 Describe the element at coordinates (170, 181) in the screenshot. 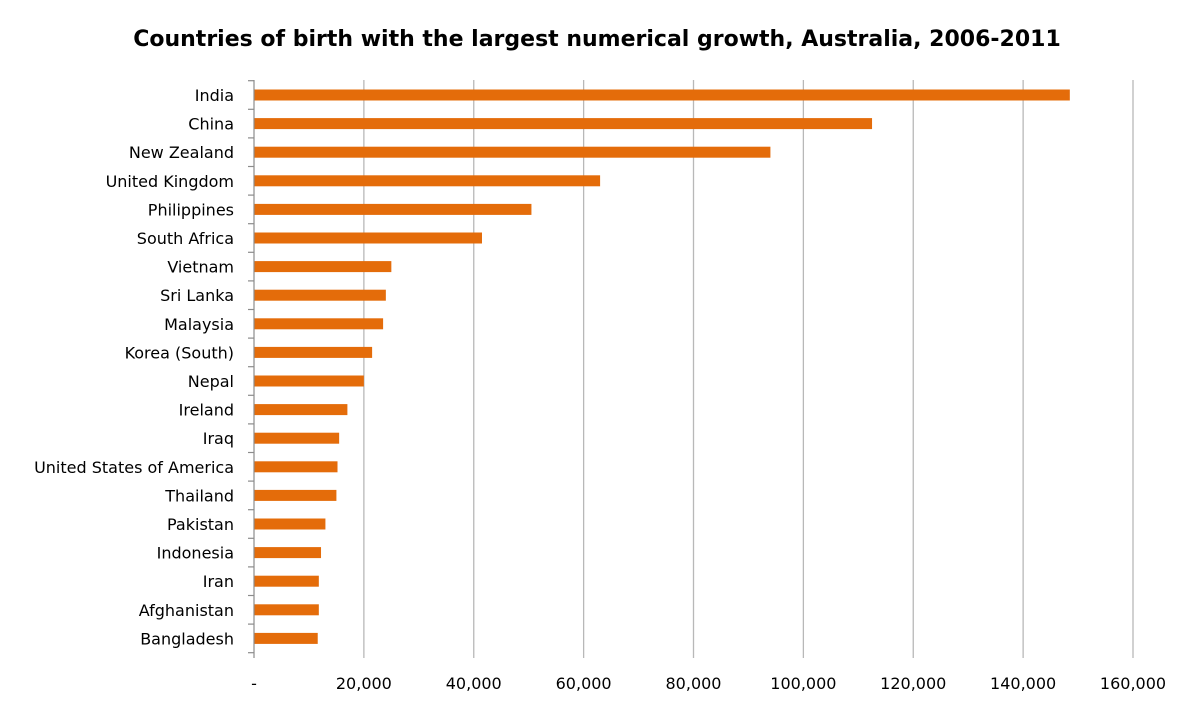

I see `category-label-united-kingdom: United Kingdom` at that location.